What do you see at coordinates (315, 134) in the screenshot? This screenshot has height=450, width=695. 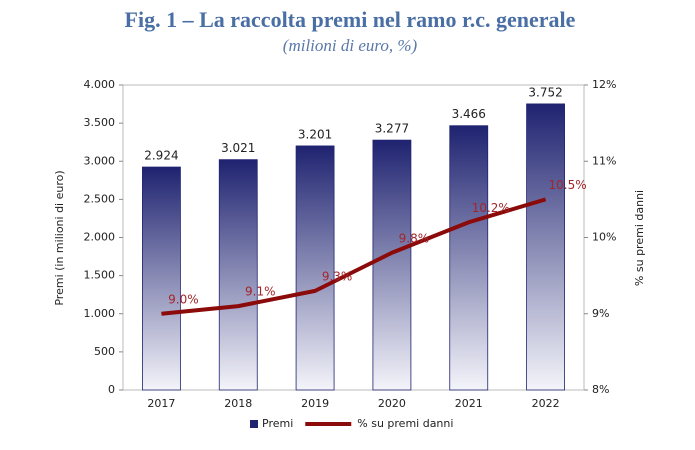 I see `bar-value-label: 3.201` at bounding box center [315, 134].